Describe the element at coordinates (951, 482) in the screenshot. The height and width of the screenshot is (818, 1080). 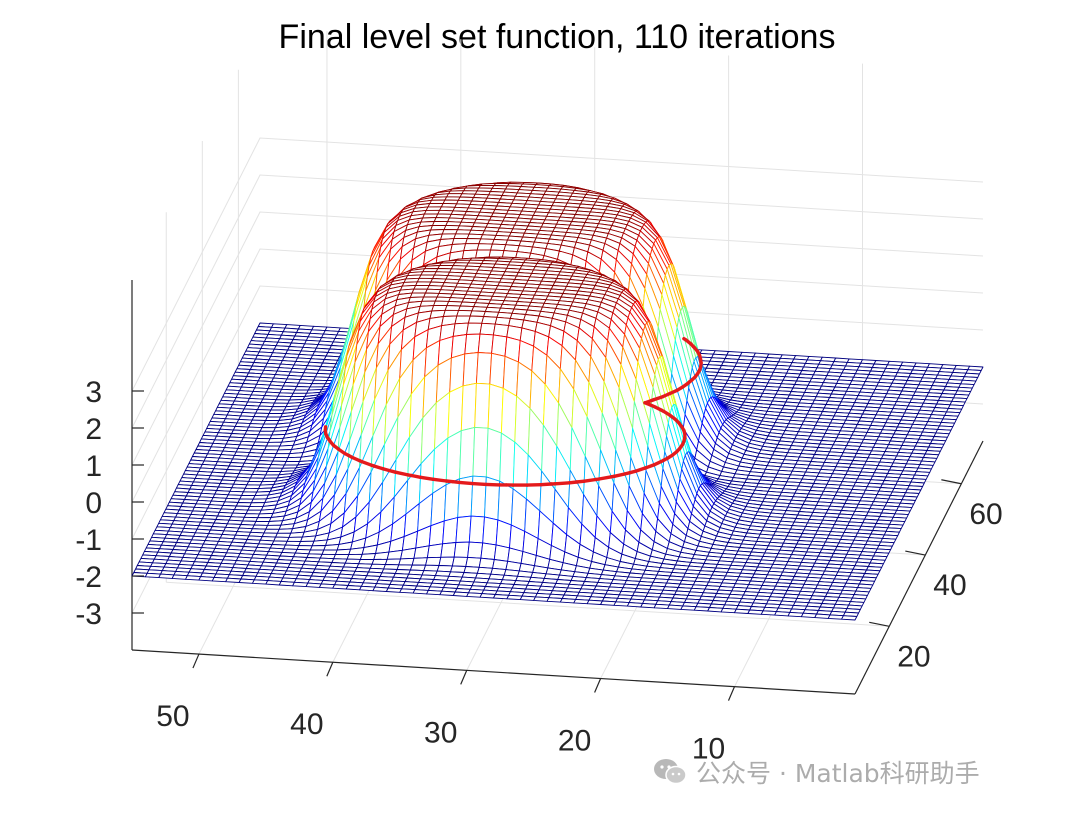
I see `y-tick` at that location.